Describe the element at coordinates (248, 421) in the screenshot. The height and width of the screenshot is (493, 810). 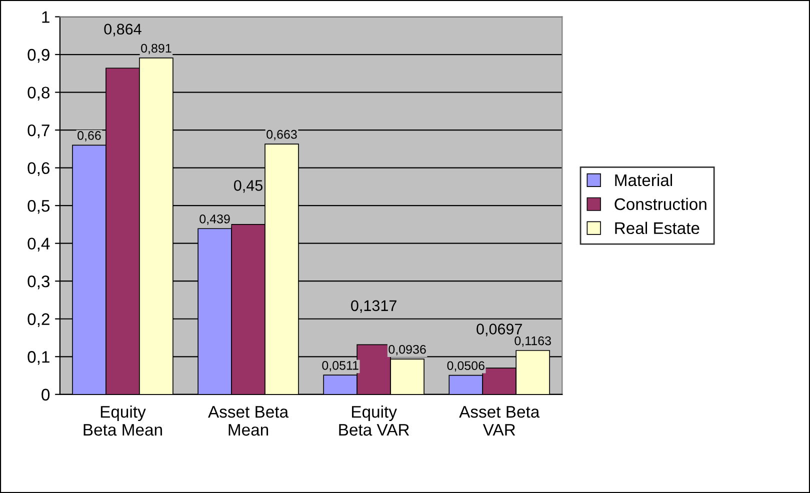
I see `x-tick-label: Asset Beta Mean` at that location.